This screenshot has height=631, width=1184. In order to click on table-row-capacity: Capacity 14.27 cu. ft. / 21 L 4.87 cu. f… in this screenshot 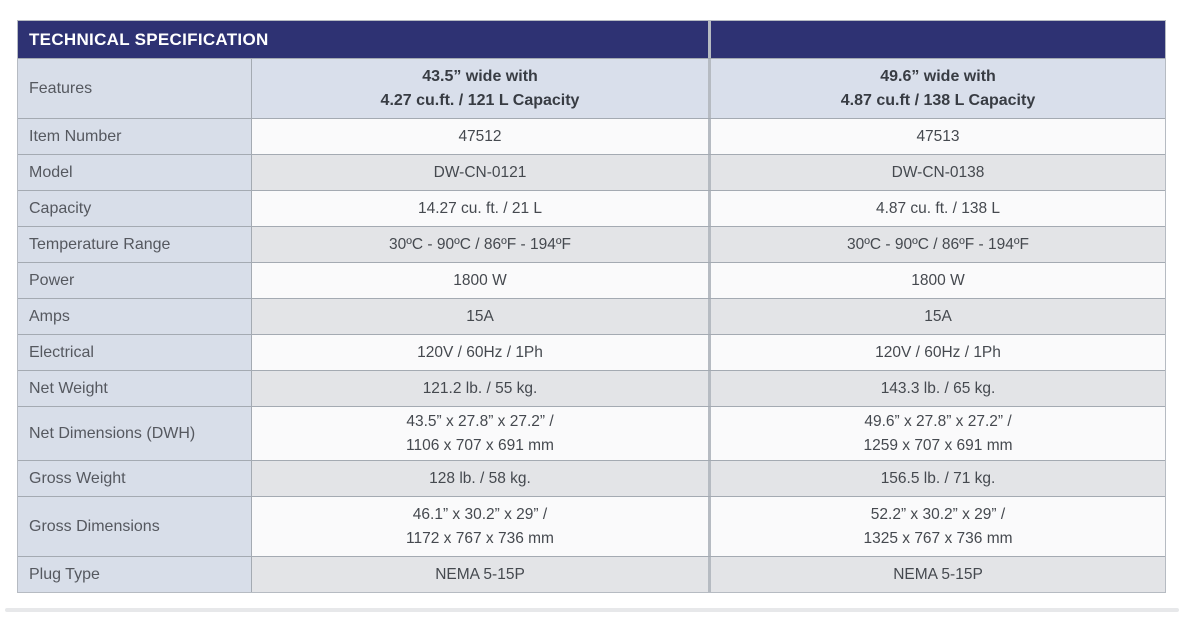, I will do `click(591, 208)`.